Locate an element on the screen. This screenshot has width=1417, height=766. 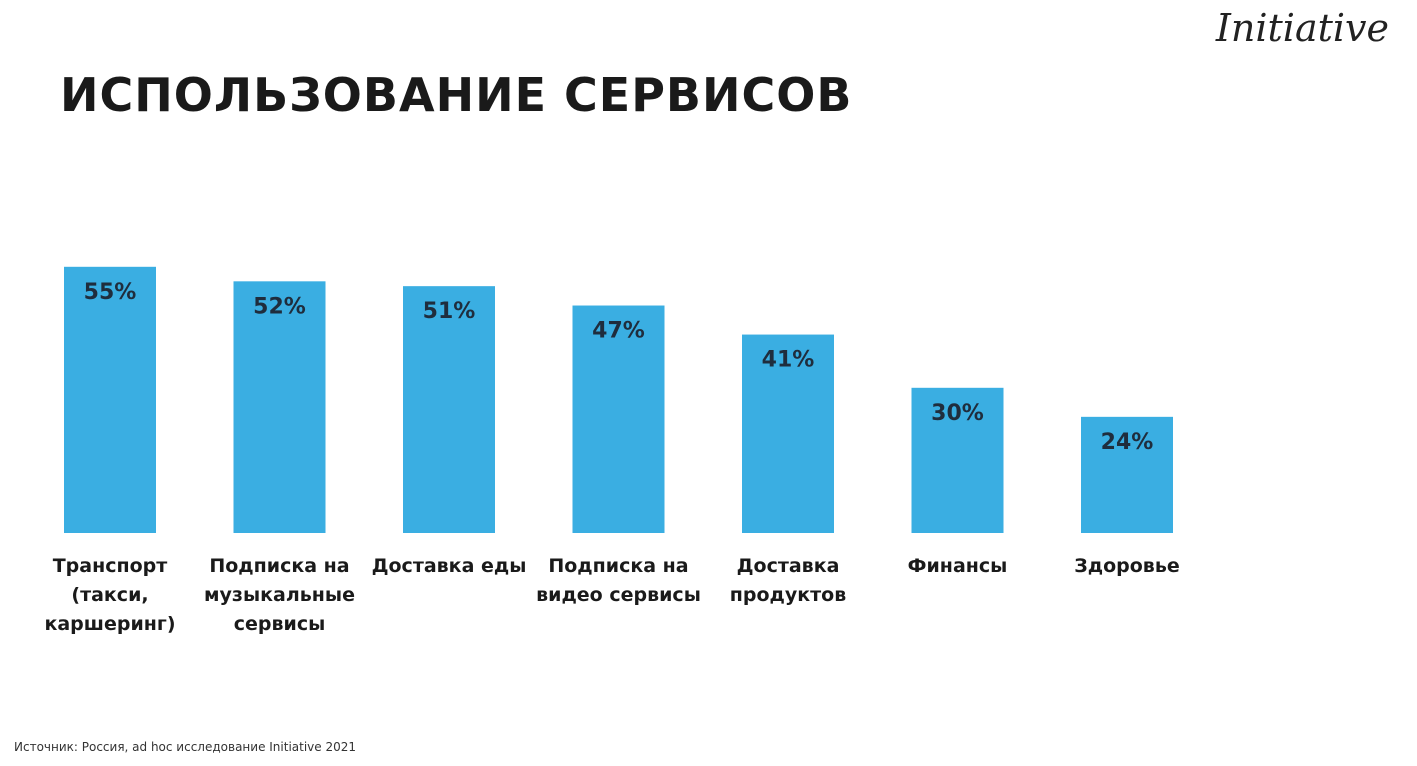
value-label: 51% is located at coordinates (449, 311).